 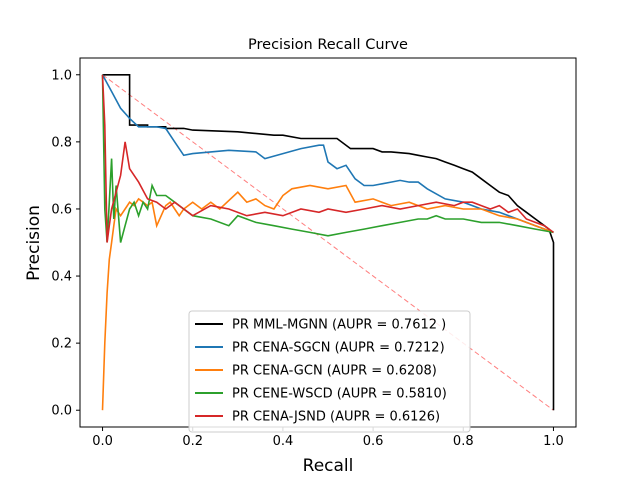 What do you see at coordinates (102, 441) in the screenshot?
I see `x-tick-label: 0.0` at bounding box center [102, 441].